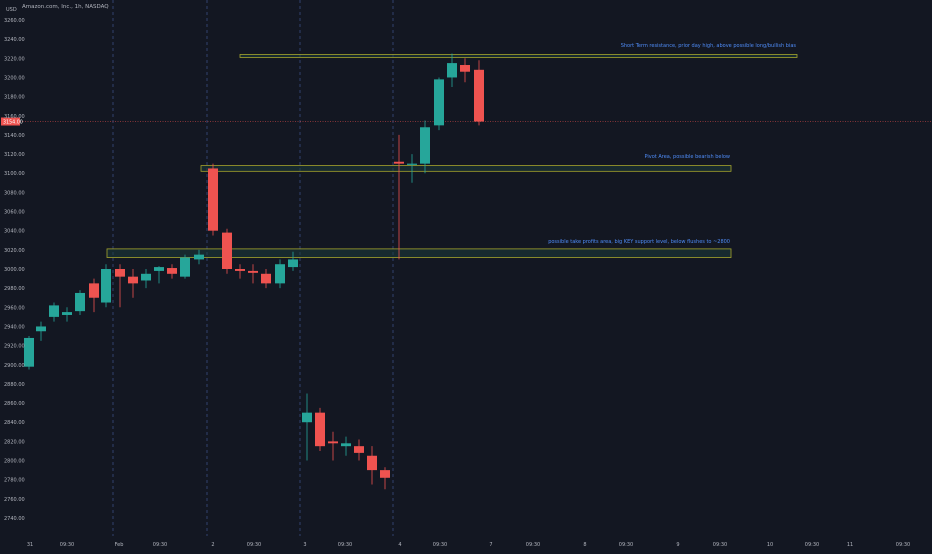 The image size is (932, 554). What do you see at coordinates (14, 327) in the screenshot?
I see `y-tick-label: 2940.00` at bounding box center [14, 327].